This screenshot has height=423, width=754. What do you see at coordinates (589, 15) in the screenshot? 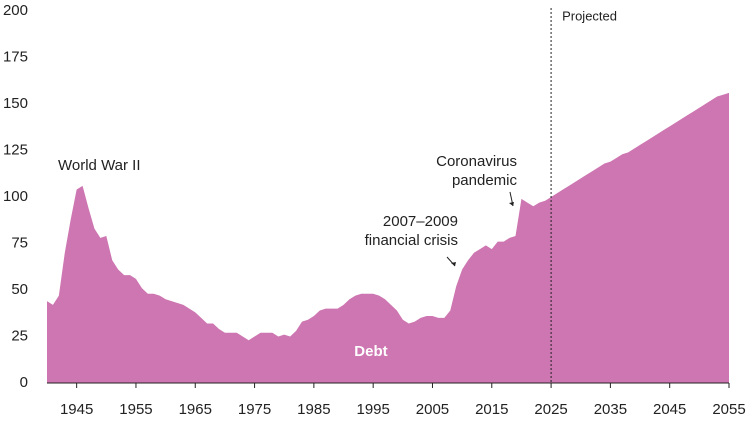
I see `projection-label: Projected` at bounding box center [589, 15].